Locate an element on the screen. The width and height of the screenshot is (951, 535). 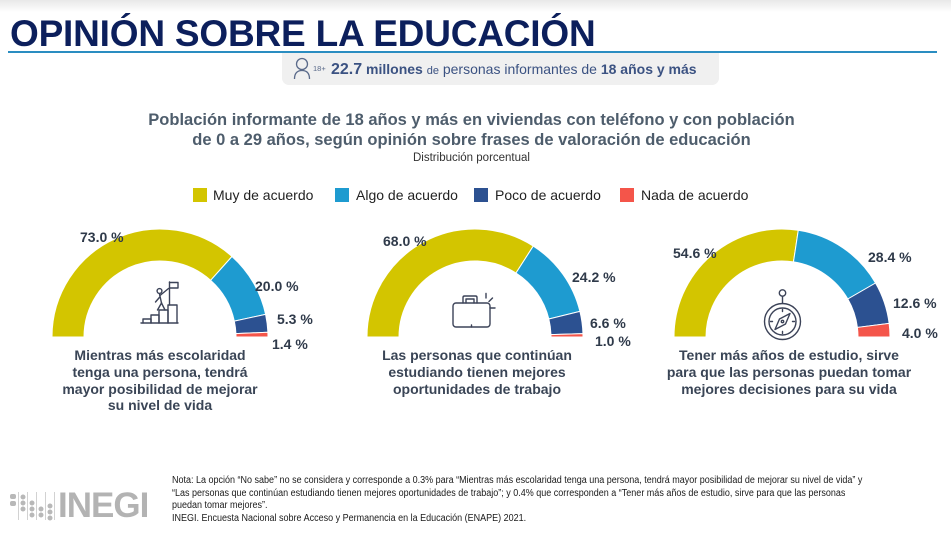
gauge-3-caption-line: para que las personas puedan tomar is located at coordinates (789, 371).